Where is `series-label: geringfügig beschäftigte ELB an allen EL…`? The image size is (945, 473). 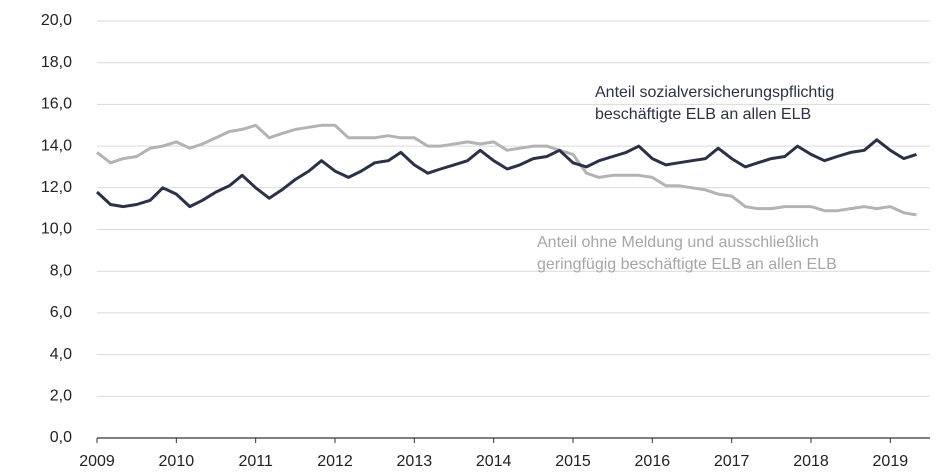
series-label: geringfügig beschäftigte ELB an allen EL… is located at coordinates (687, 264).